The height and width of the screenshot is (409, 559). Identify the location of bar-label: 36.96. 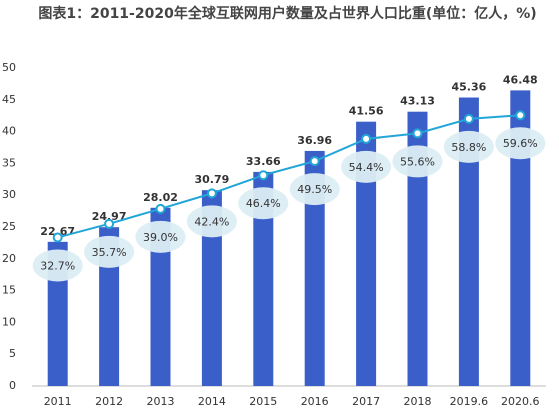
(314, 140).